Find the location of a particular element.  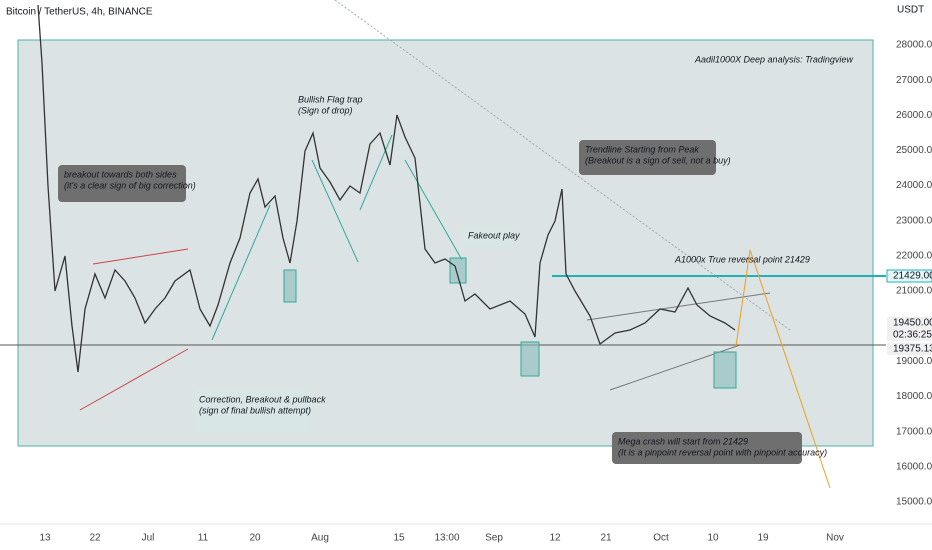

price-label: 27000.00 is located at coordinates (914, 80).